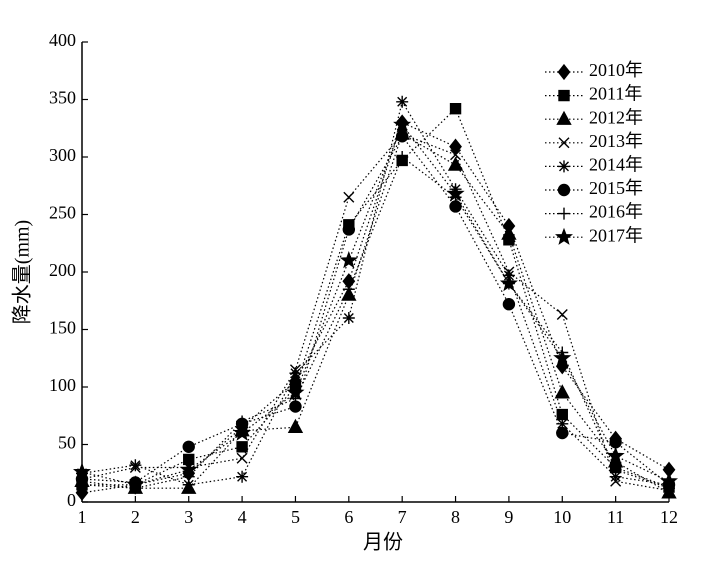 This screenshot has height=561, width=714. I want to click on x-tick-label: 5, so click(295, 517).